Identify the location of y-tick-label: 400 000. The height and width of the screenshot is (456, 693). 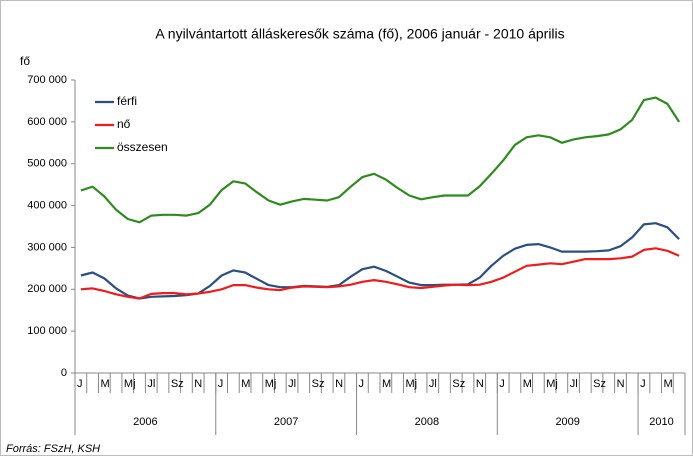
(47, 205).